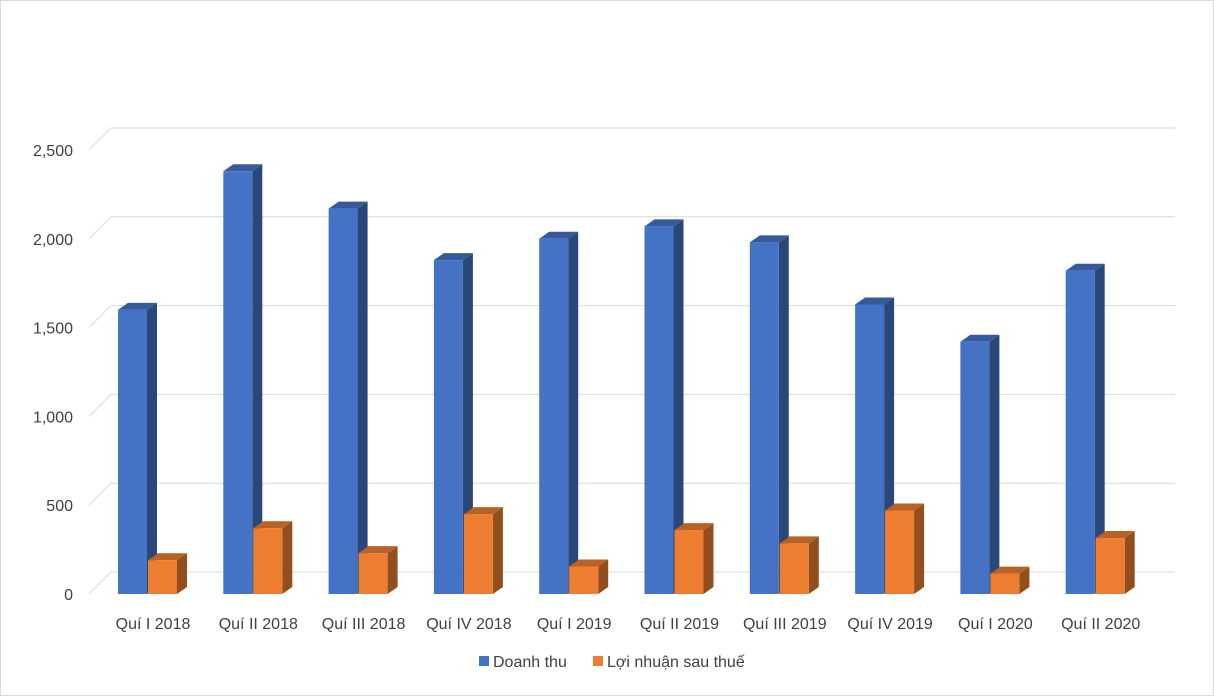 Image resolution: width=1214 pixels, height=696 pixels. I want to click on legend-swatch-doanh-thu, so click(484, 661).